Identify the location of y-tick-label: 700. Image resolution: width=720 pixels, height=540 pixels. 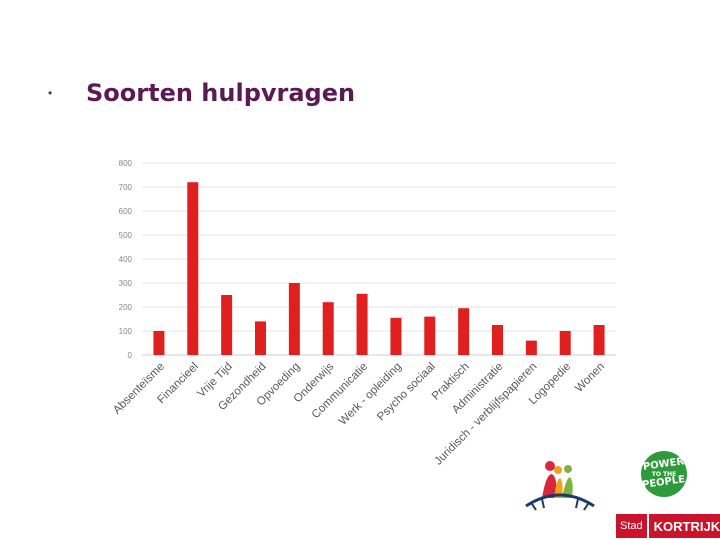
(126, 187).